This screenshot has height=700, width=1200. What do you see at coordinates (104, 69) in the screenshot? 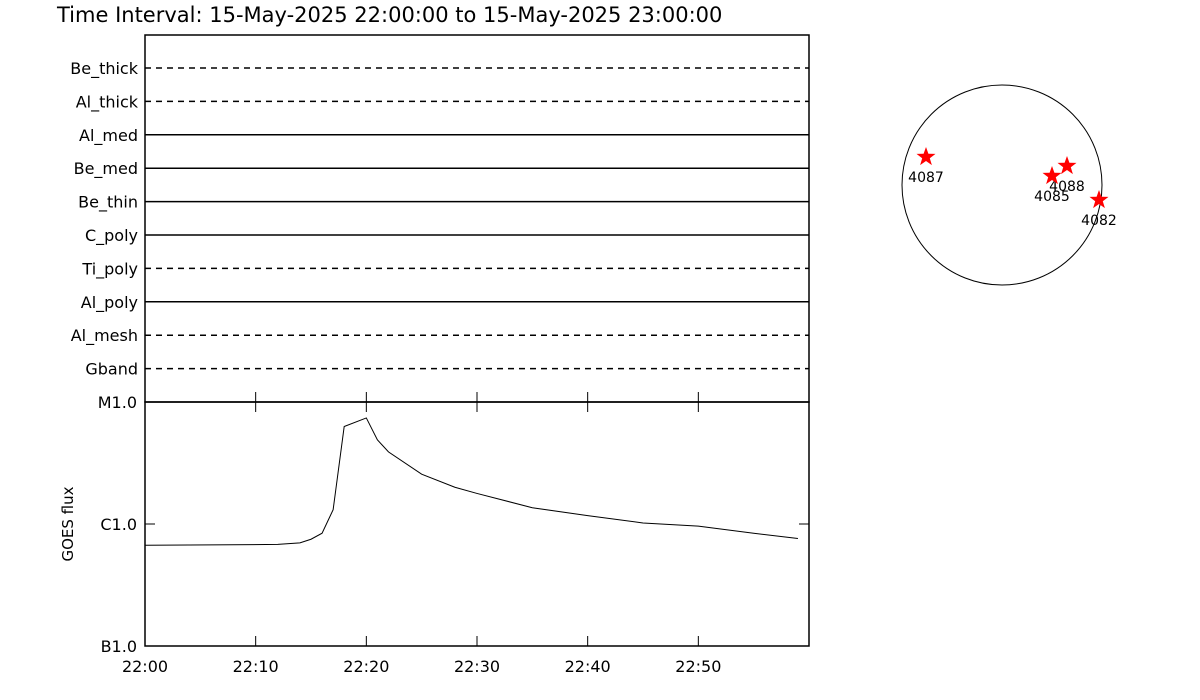
I see `filter-label: Be_thick` at bounding box center [104, 69].